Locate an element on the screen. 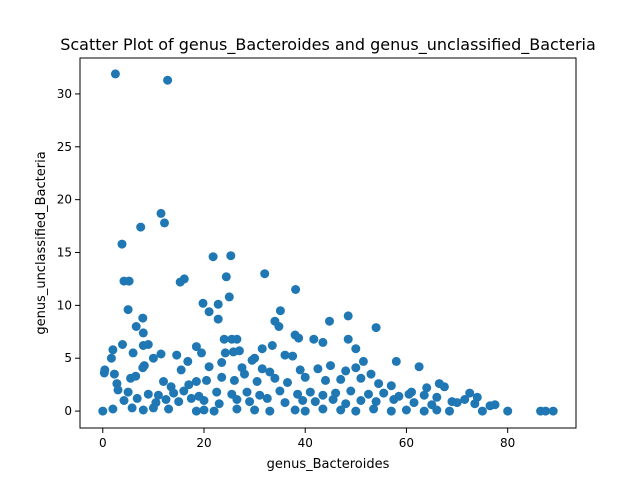 The height and width of the screenshot is (480, 640). y-tick-label: 0 is located at coordinates (68, 411).